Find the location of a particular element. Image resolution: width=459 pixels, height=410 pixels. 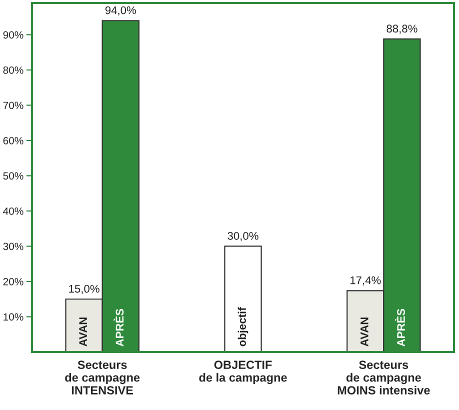

y-tick-label: 80% is located at coordinates (13, 70).